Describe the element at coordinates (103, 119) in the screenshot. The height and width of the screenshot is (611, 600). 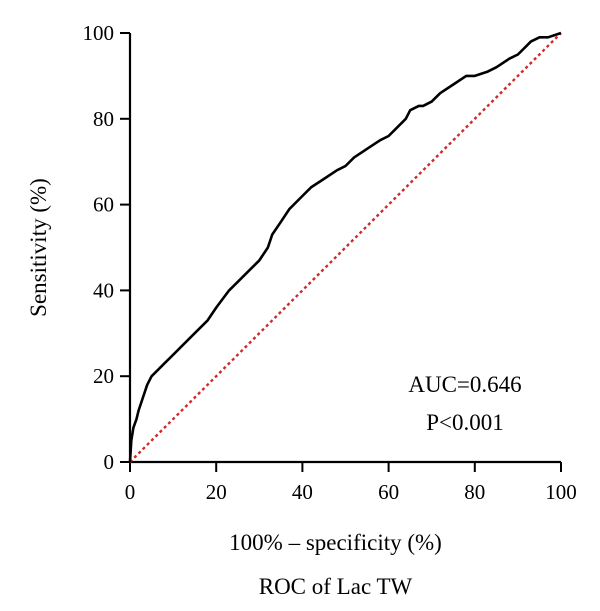
I see `y-tick-label: 80` at that location.